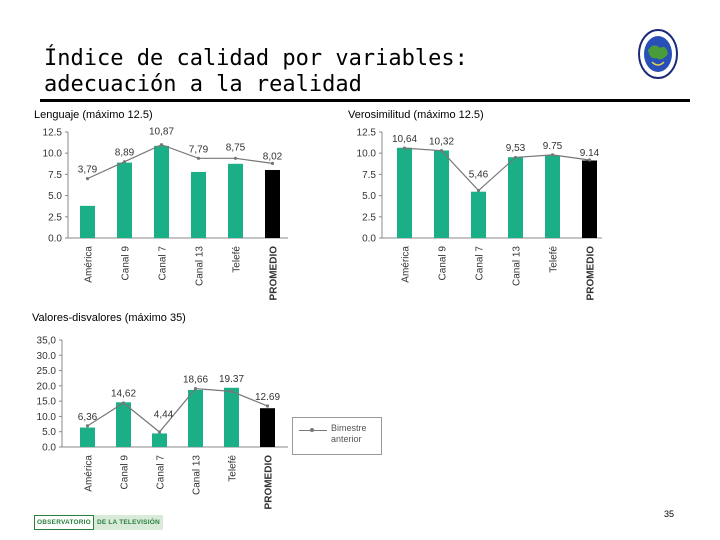 The width and height of the screenshot is (720, 540). Describe the element at coordinates (47, 402) in the screenshot. I see `y-tick-label: 15.0` at that location.